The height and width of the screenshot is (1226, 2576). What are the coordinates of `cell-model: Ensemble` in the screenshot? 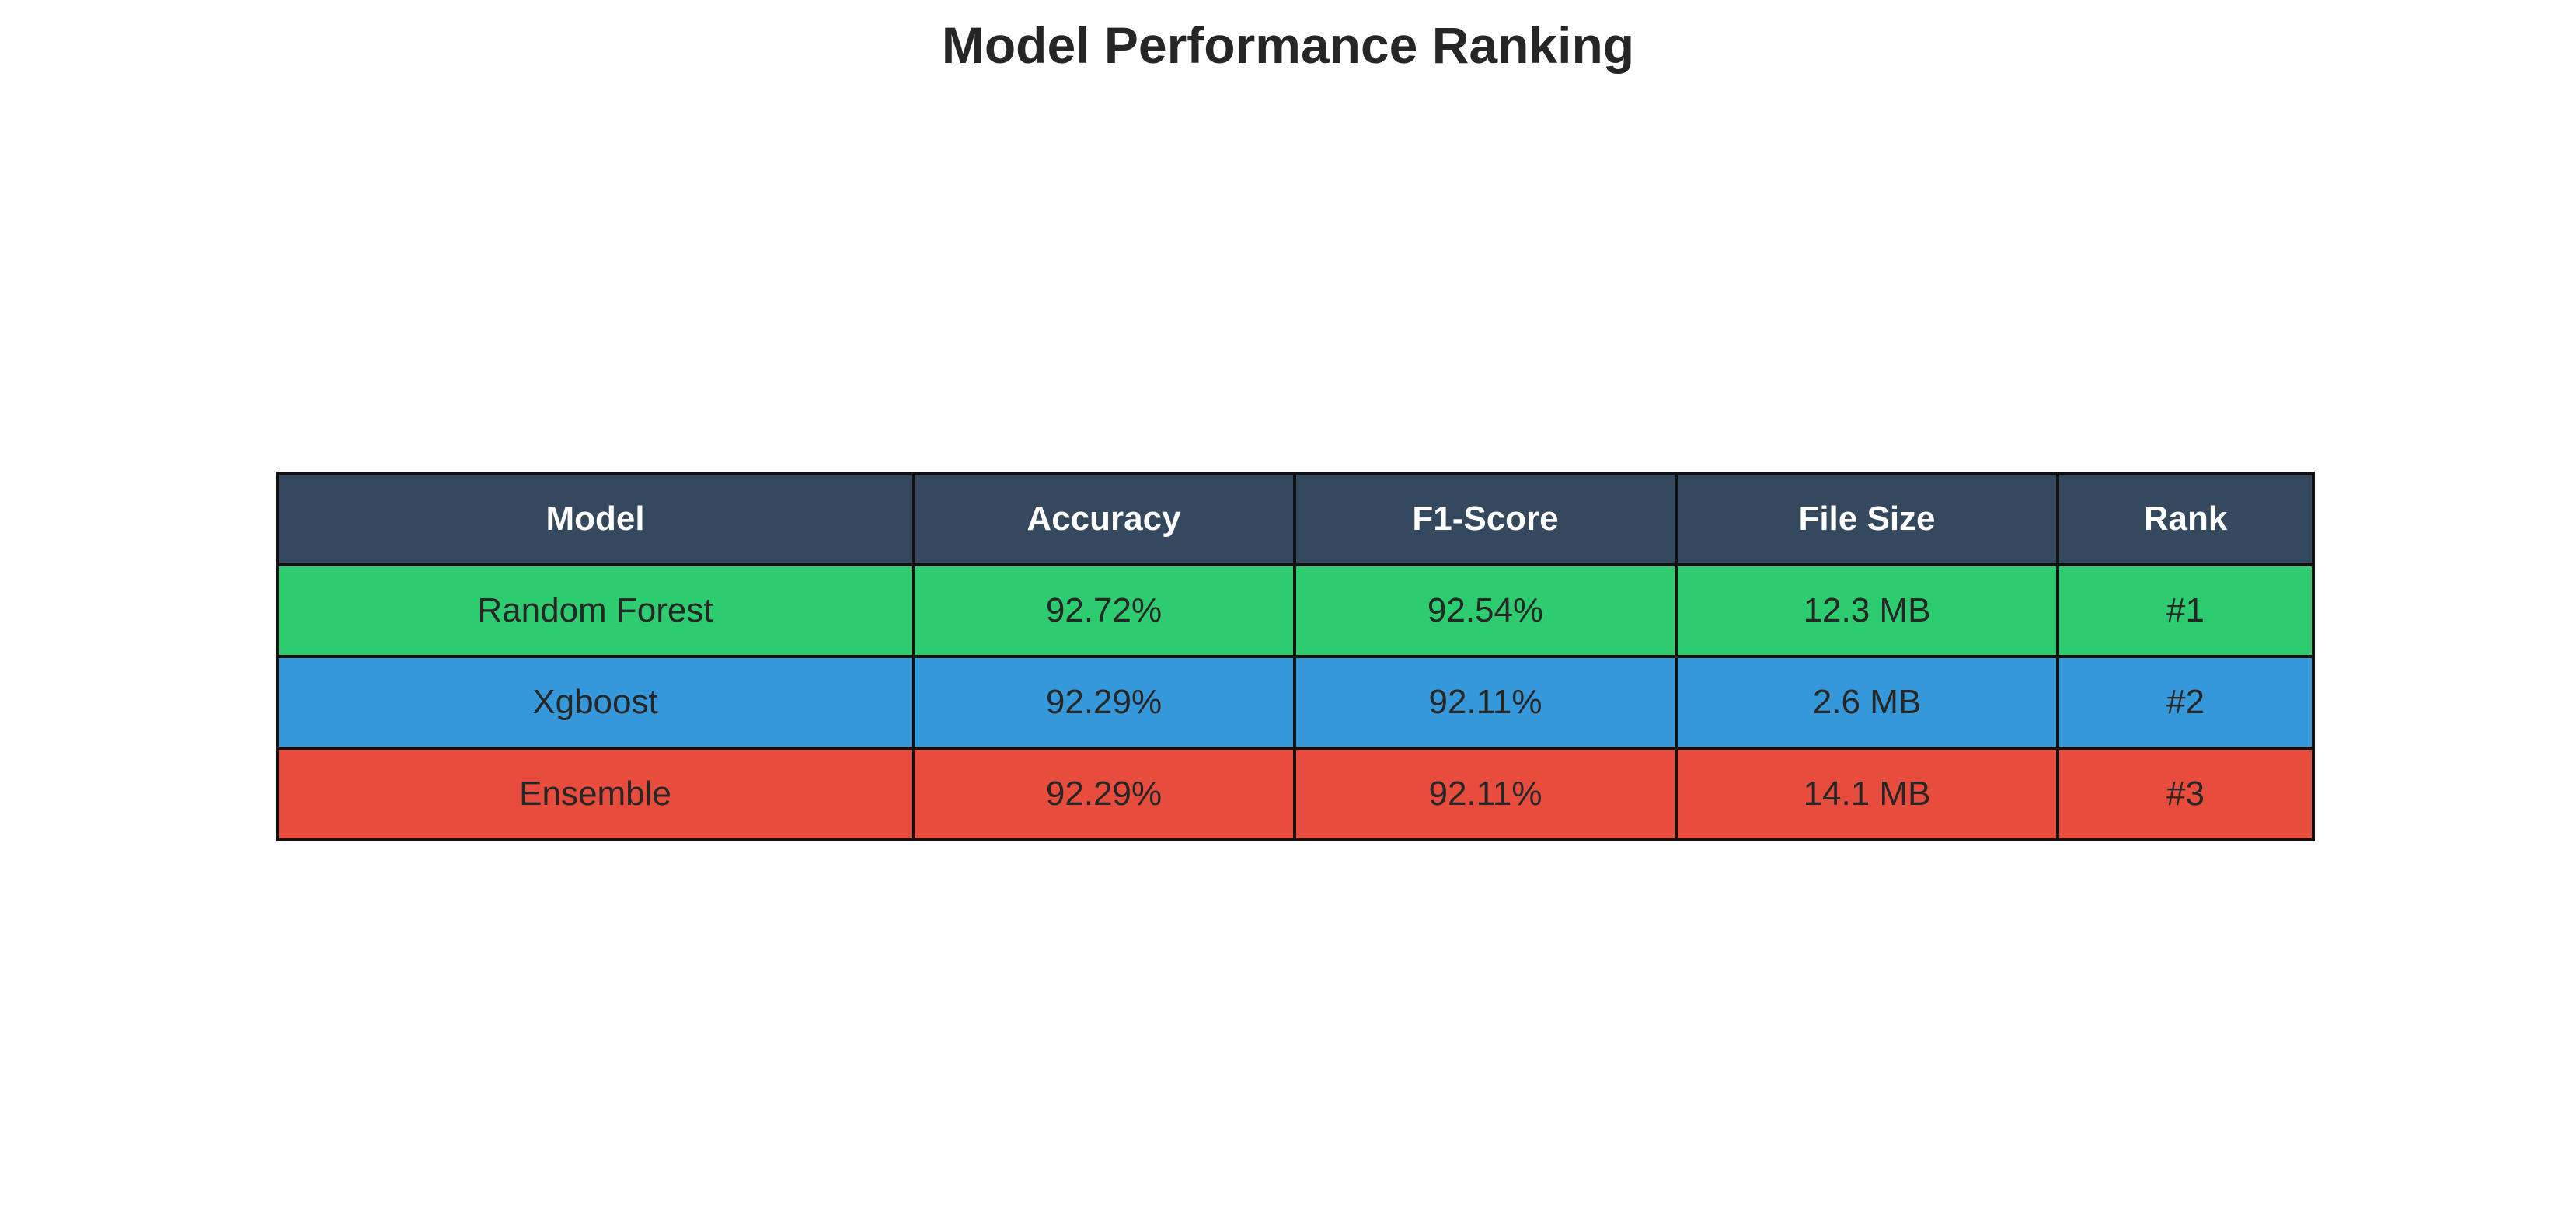 It's located at (595, 794).